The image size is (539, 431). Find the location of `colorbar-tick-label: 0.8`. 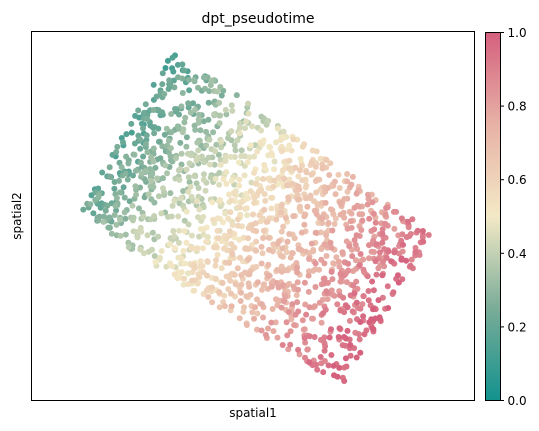

colorbar-tick-label: 0.8 is located at coordinates (517, 107).